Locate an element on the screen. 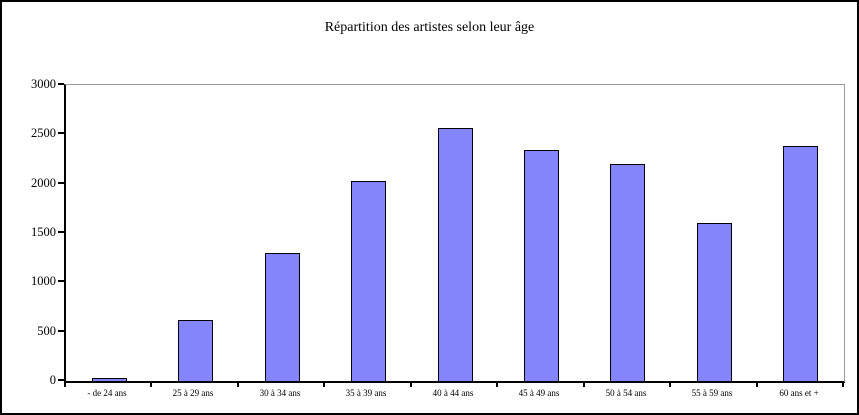 Image resolution: width=859 pixels, height=415 pixels. x-tick-label: 35 à 39 ans is located at coordinates (366, 393).